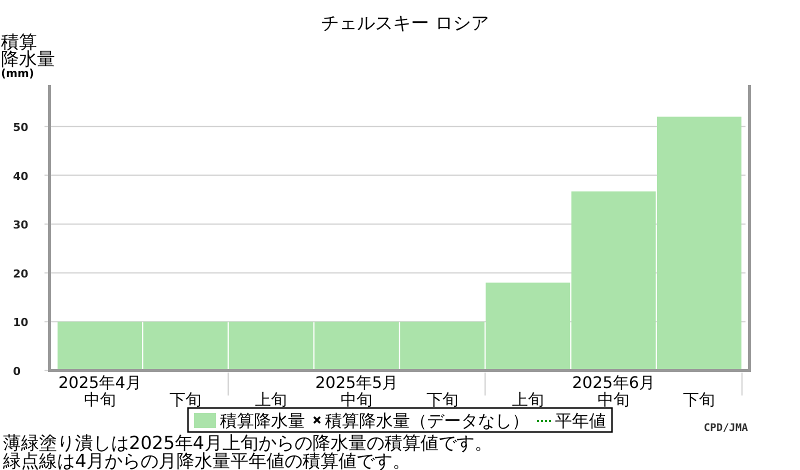 This screenshot has width=800, height=470. What do you see at coordinates (405, 23) in the screenshot?
I see `chart-title: チェルスキー ロシア` at bounding box center [405, 23].